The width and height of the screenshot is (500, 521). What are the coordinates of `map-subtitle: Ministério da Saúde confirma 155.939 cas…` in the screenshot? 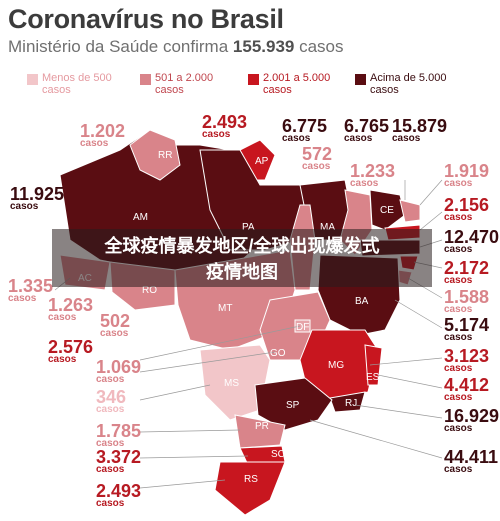 It's located at (176, 46).